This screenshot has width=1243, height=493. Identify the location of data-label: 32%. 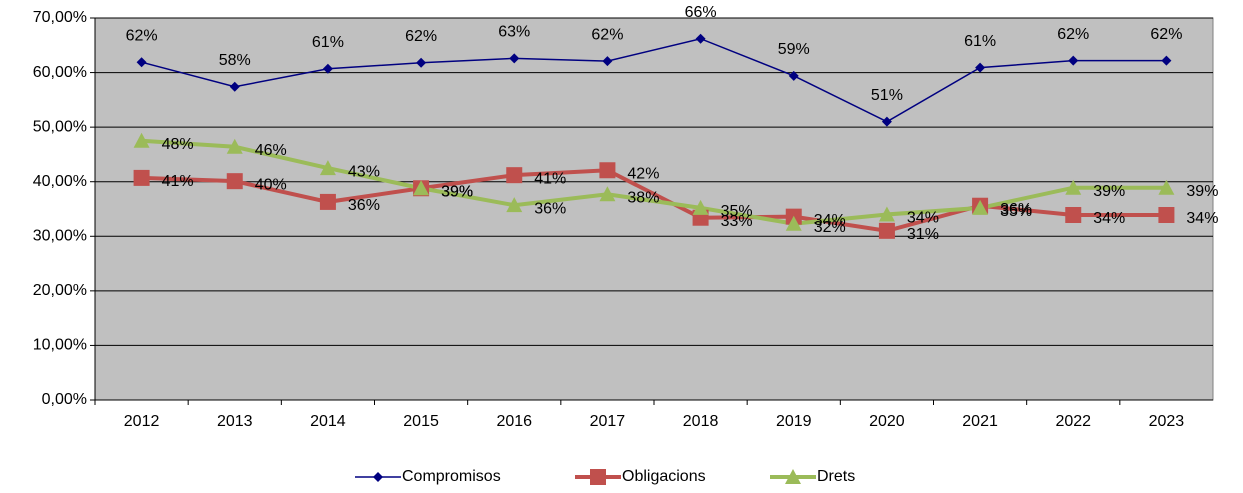
(830, 227).